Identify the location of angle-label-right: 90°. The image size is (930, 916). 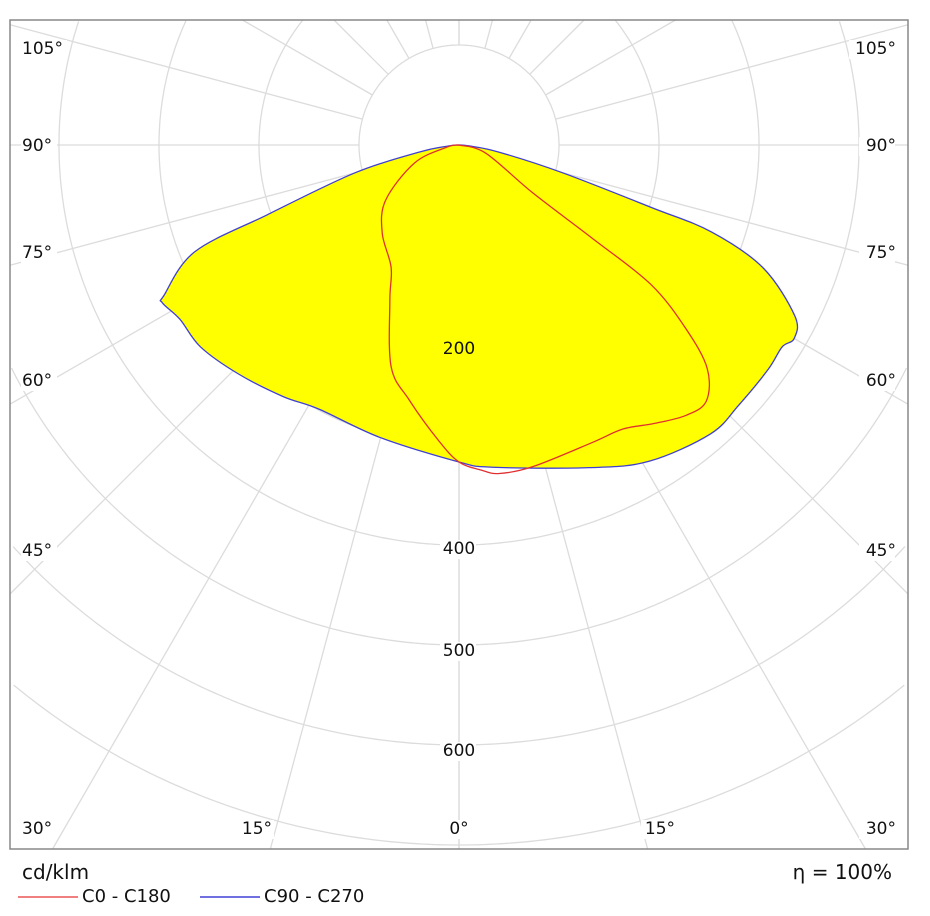
(881, 146).